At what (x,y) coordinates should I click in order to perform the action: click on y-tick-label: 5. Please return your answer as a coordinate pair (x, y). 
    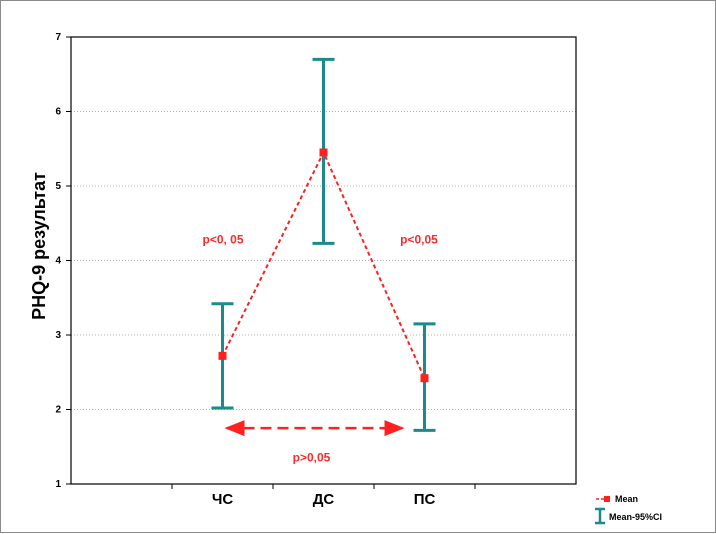
    Looking at the image, I should click on (58, 186).